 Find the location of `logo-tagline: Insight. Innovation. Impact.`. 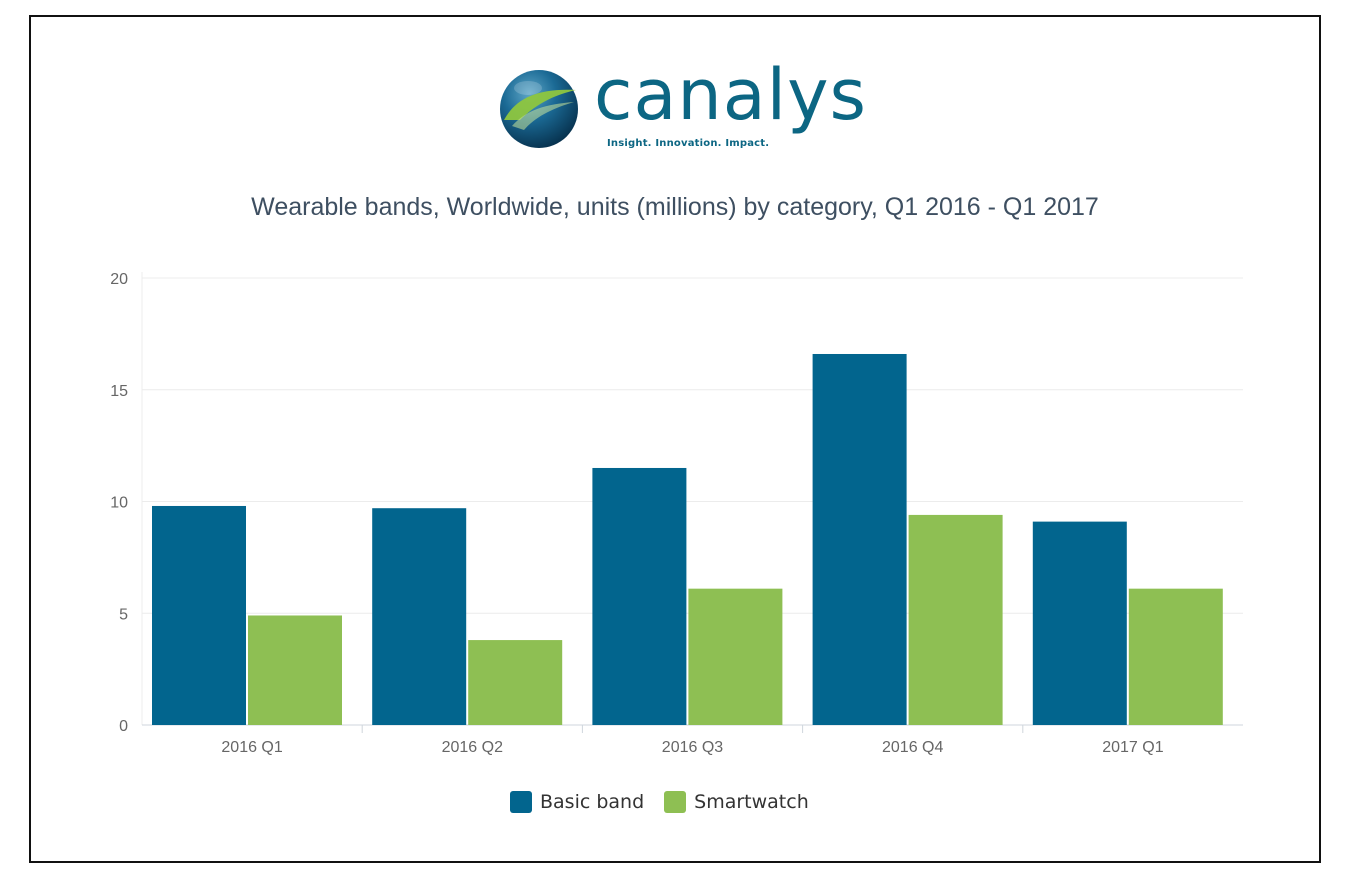

logo-tagline: Insight. Innovation. Impact. is located at coordinates (688, 143).